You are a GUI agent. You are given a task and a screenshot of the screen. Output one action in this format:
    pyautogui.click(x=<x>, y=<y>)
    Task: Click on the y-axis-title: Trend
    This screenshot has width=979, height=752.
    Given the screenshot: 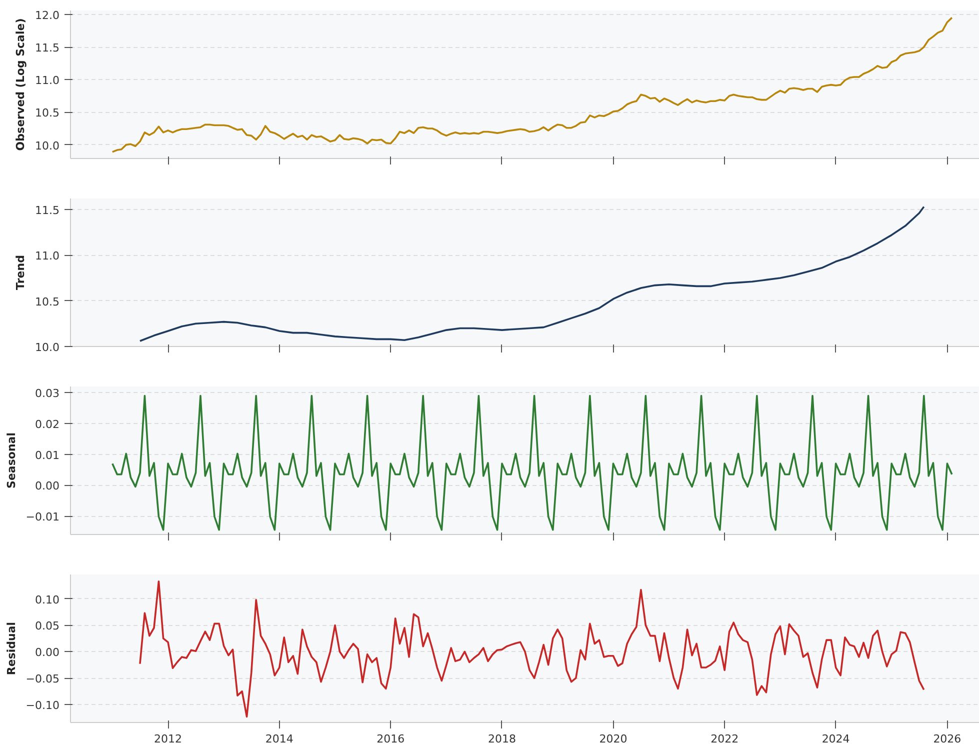 What is the action you would take?
    pyautogui.click(x=21, y=272)
    